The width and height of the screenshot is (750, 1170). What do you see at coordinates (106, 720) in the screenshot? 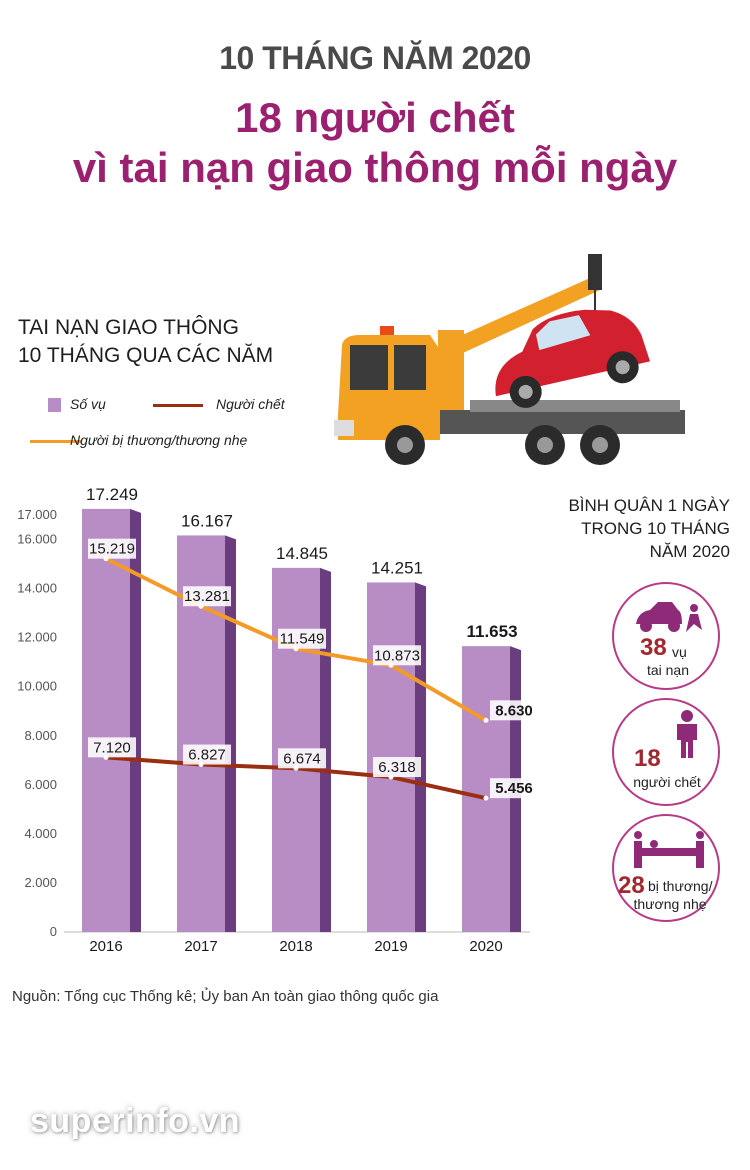
I see `bar` at bounding box center [106, 720].